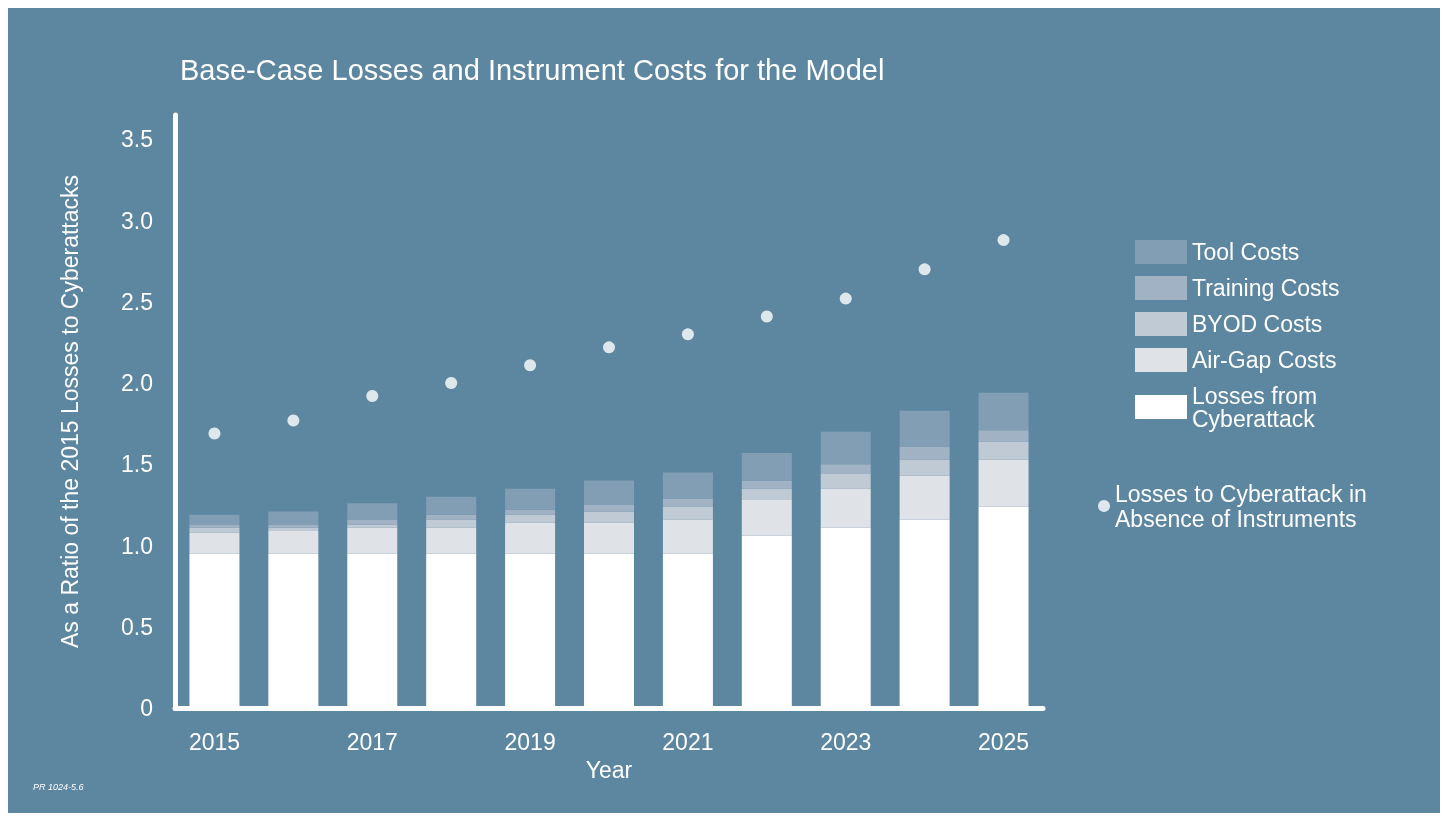 The image size is (1449, 817). Describe the element at coordinates (137, 545) in the screenshot. I see `y-tick-label: 1.0` at that location.